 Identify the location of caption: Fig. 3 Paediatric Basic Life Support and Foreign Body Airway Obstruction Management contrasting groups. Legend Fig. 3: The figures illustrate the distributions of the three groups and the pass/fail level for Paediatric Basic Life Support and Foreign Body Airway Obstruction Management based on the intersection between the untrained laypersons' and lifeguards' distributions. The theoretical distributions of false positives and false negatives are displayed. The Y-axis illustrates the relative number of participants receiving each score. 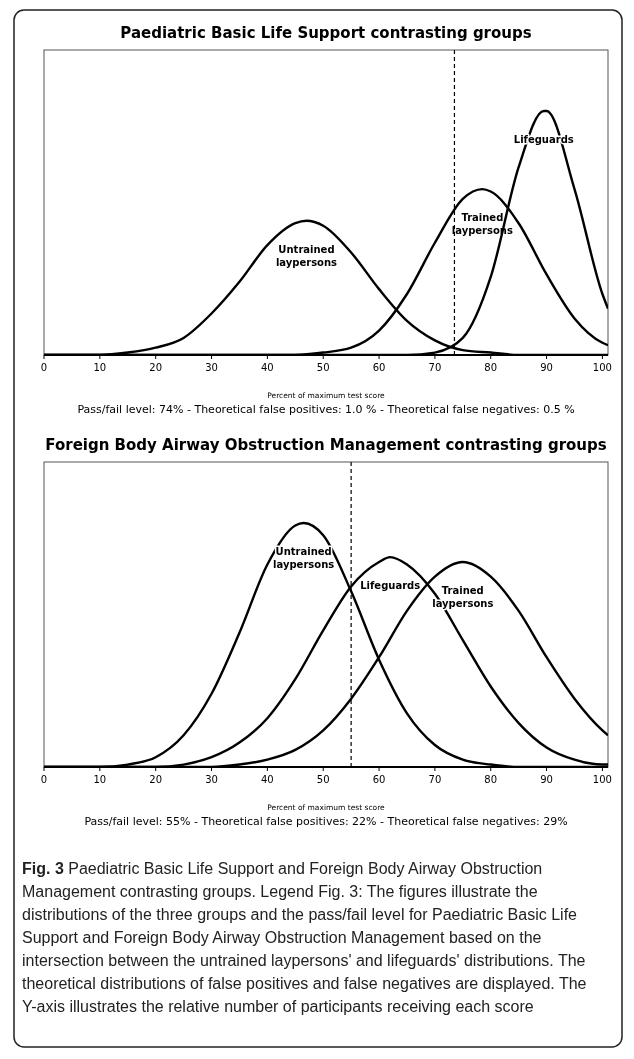
(304, 937).